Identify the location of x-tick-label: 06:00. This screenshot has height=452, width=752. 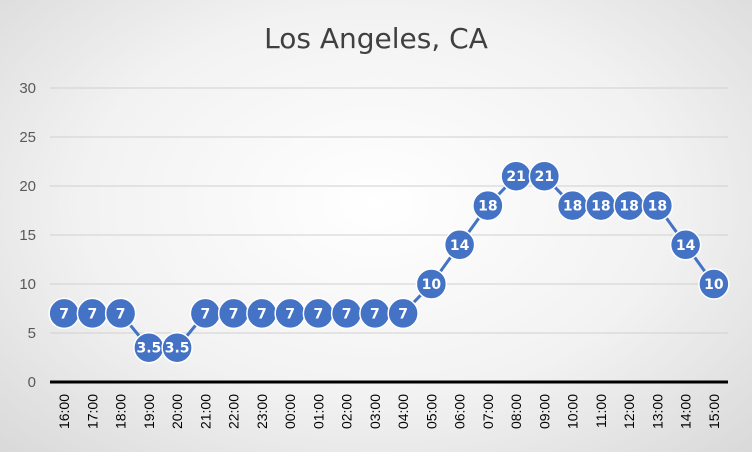
(460, 411).